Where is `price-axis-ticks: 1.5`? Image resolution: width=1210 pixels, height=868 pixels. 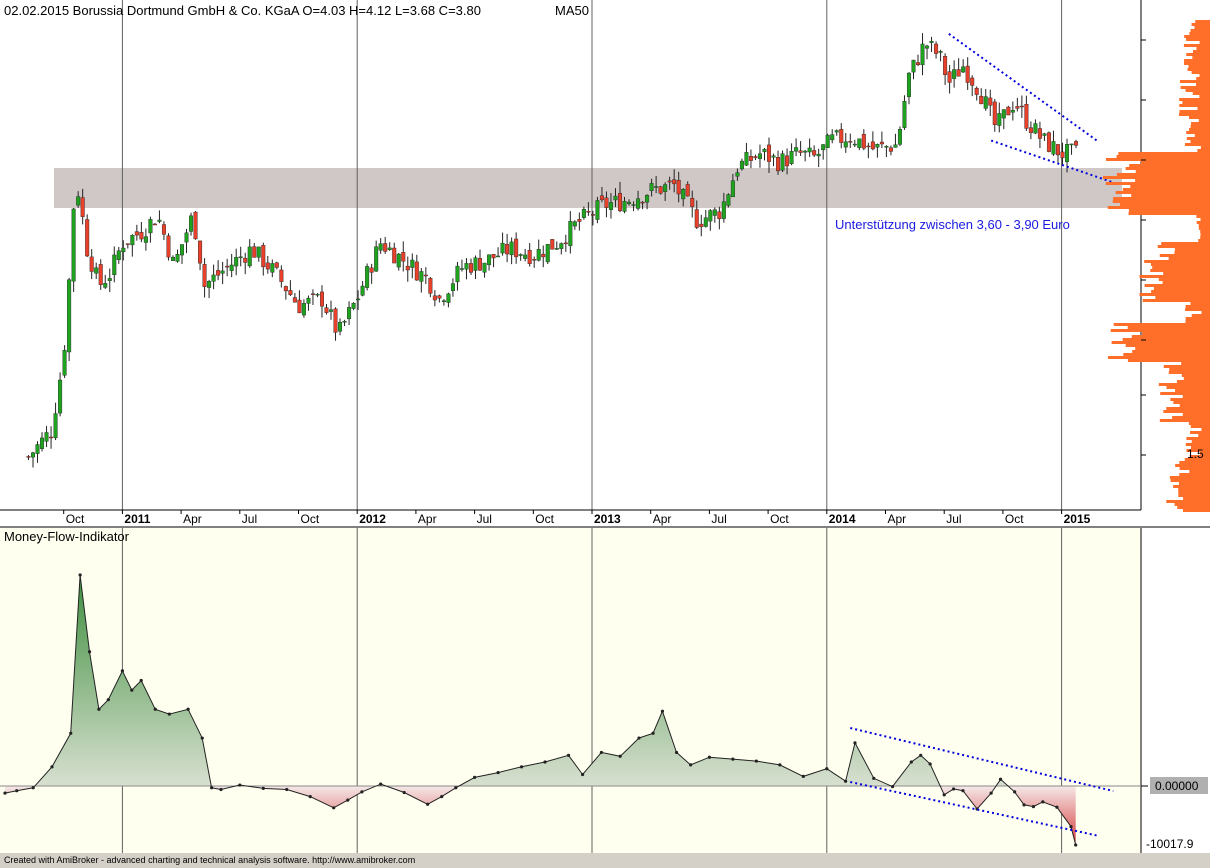 price-axis-ticks: 1.5 is located at coordinates (1172, 250).